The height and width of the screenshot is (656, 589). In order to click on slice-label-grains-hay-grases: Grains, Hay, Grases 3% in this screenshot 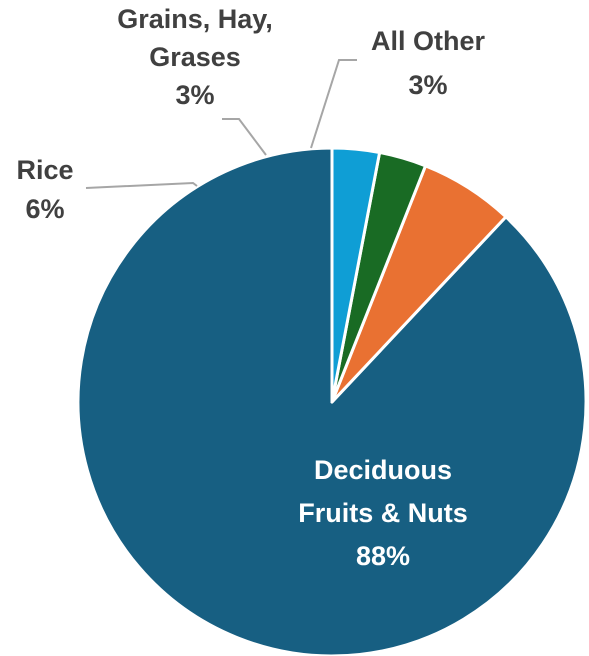, I will do `click(195, 57)`.